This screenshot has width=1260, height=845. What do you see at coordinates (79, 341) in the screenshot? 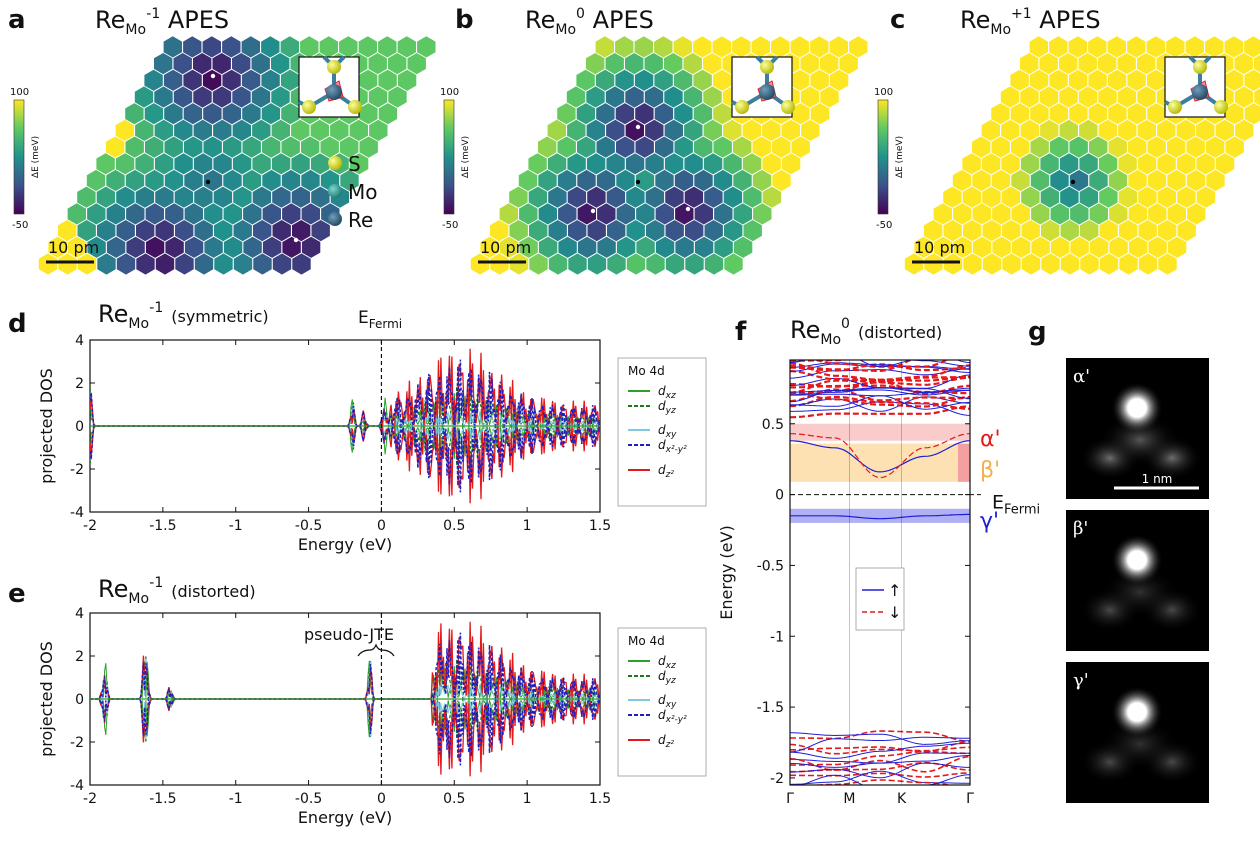
I see `y-tick-label: 4` at bounding box center [79, 341].